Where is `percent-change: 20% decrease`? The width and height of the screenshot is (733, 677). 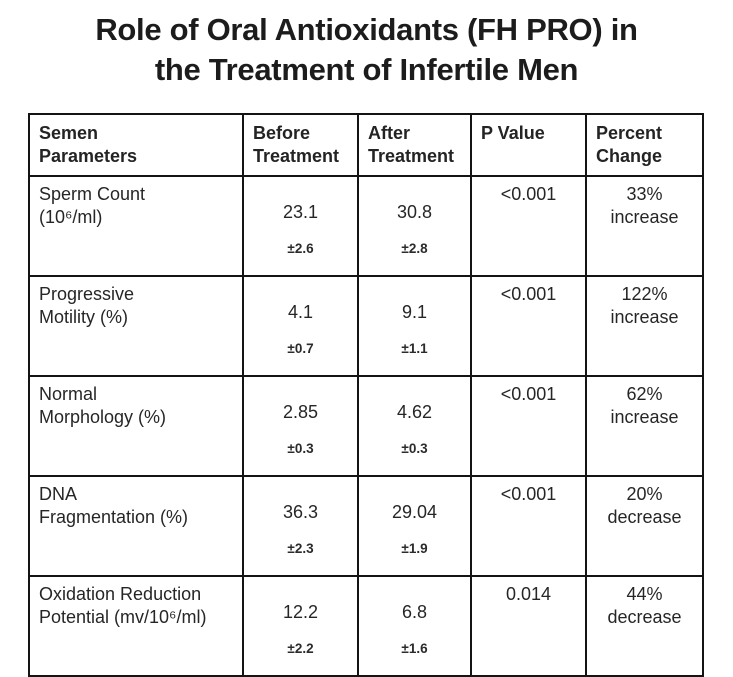 percent-change: 20% decrease is located at coordinates (644, 526).